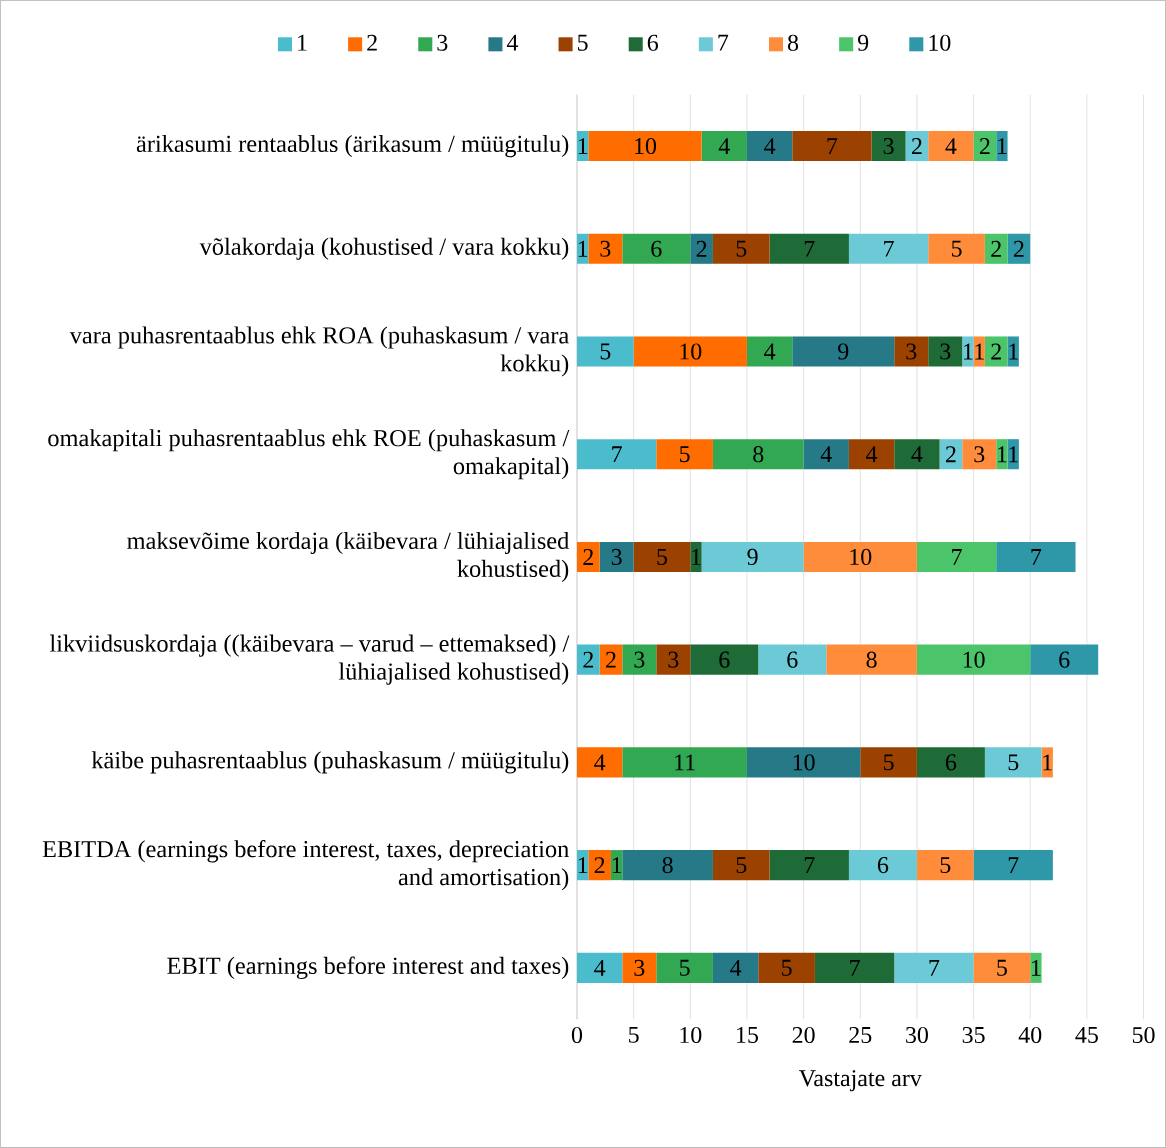 The image size is (1166, 1148). I want to click on legend-label: 1, so click(302, 42).